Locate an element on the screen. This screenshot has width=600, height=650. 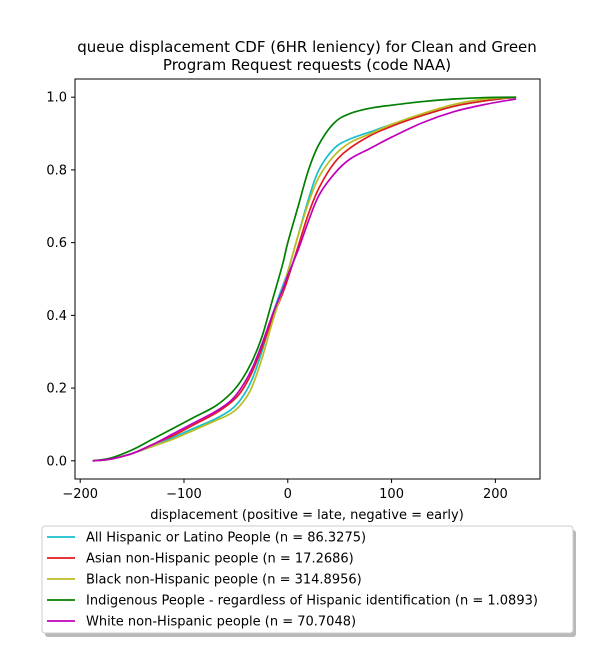
x-tick-label: −200 is located at coordinates (80, 494).